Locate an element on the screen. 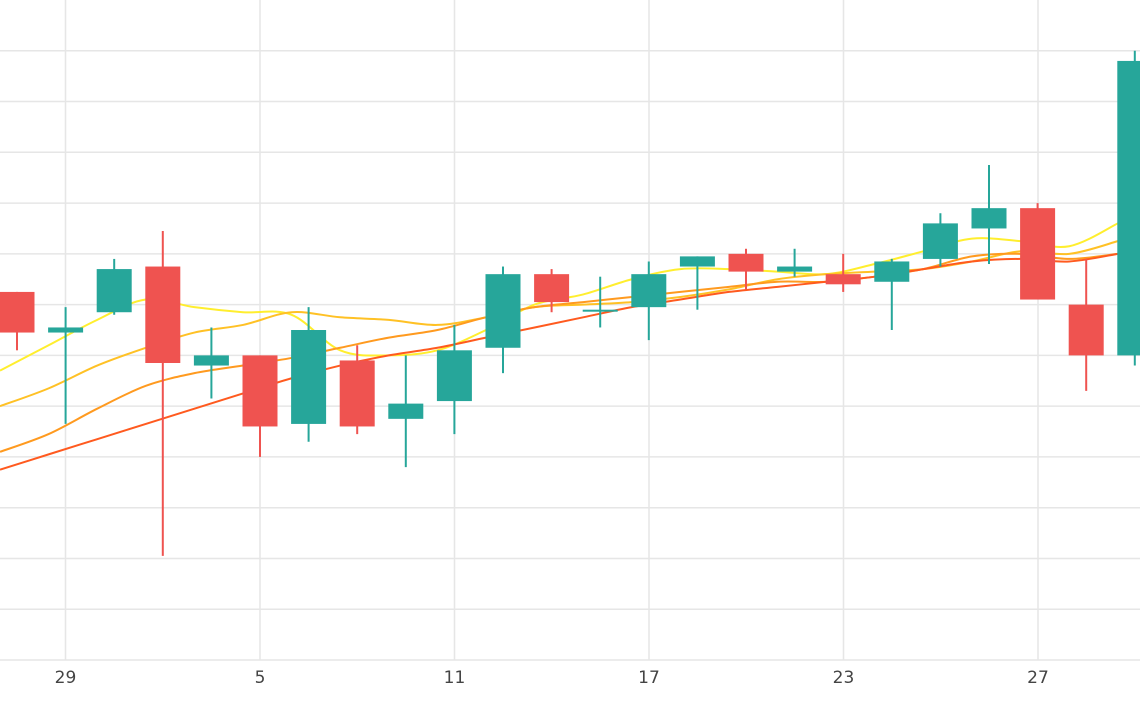  x-tick-label: 17 is located at coordinates (649, 678).